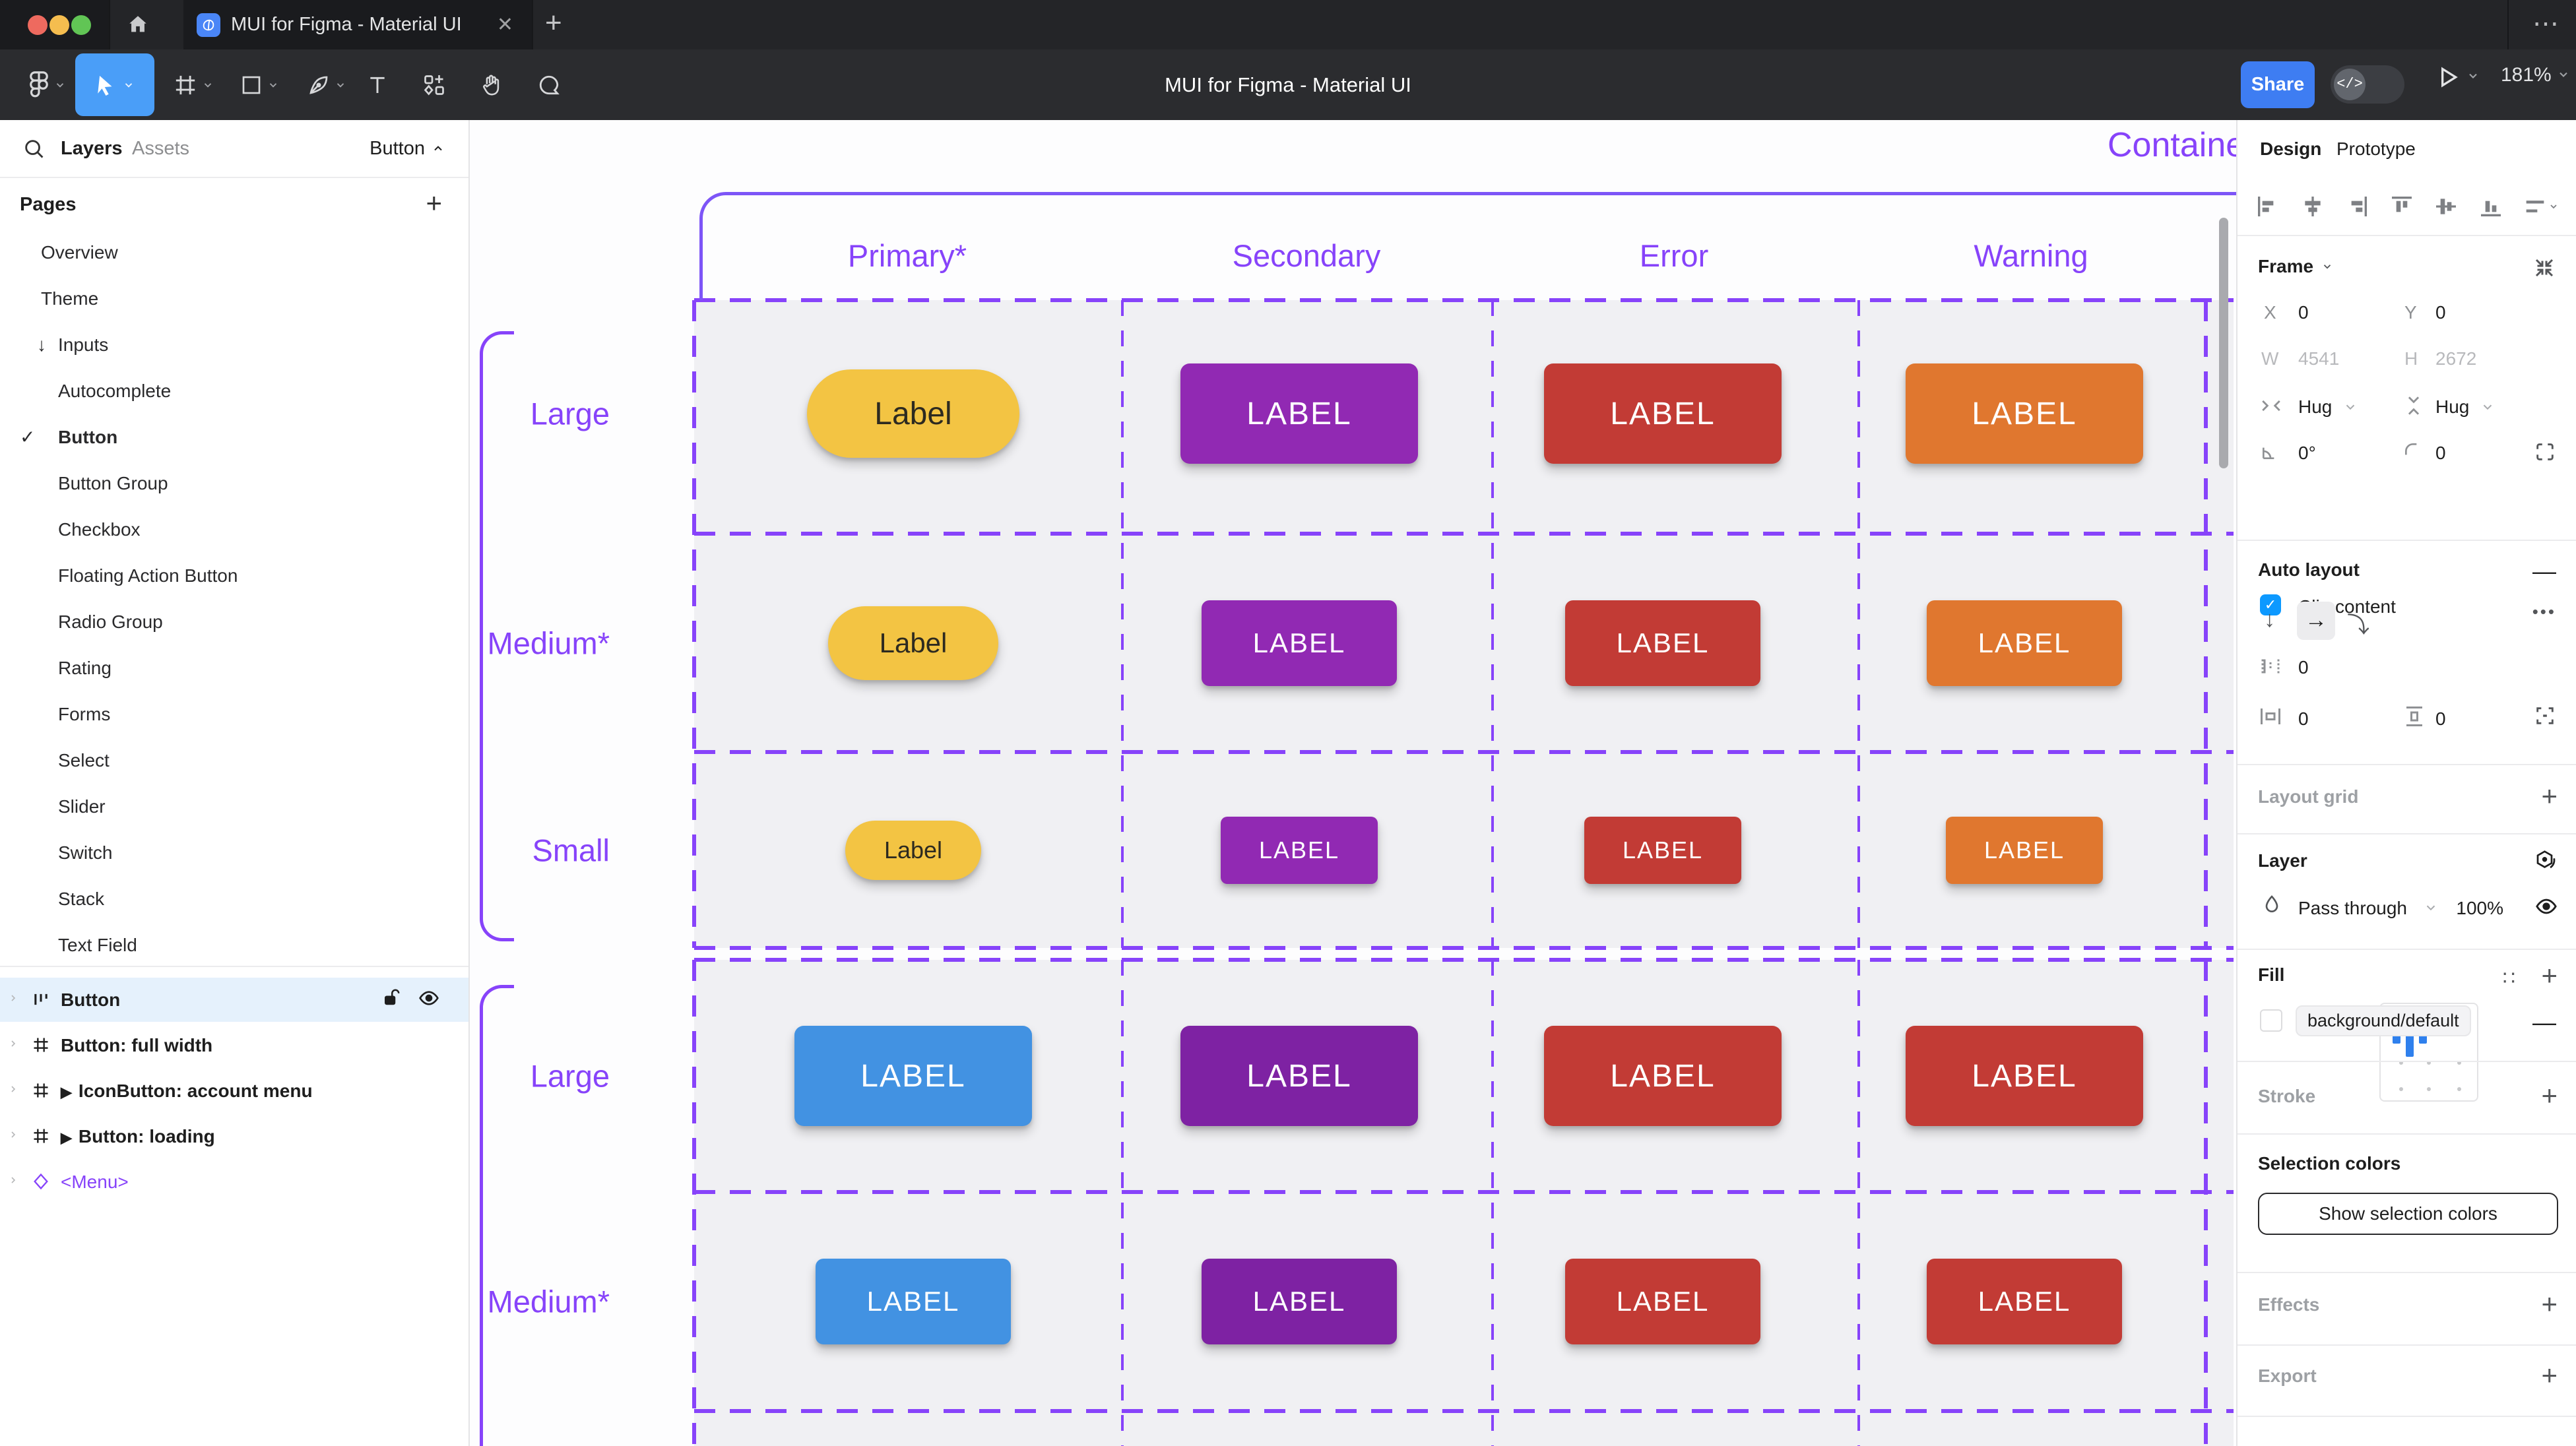 Image resolution: width=2576 pixels, height=1446 pixels. Describe the element at coordinates (2508, 979) in the screenshot. I see `fill-styles-icon: ∷` at that location.